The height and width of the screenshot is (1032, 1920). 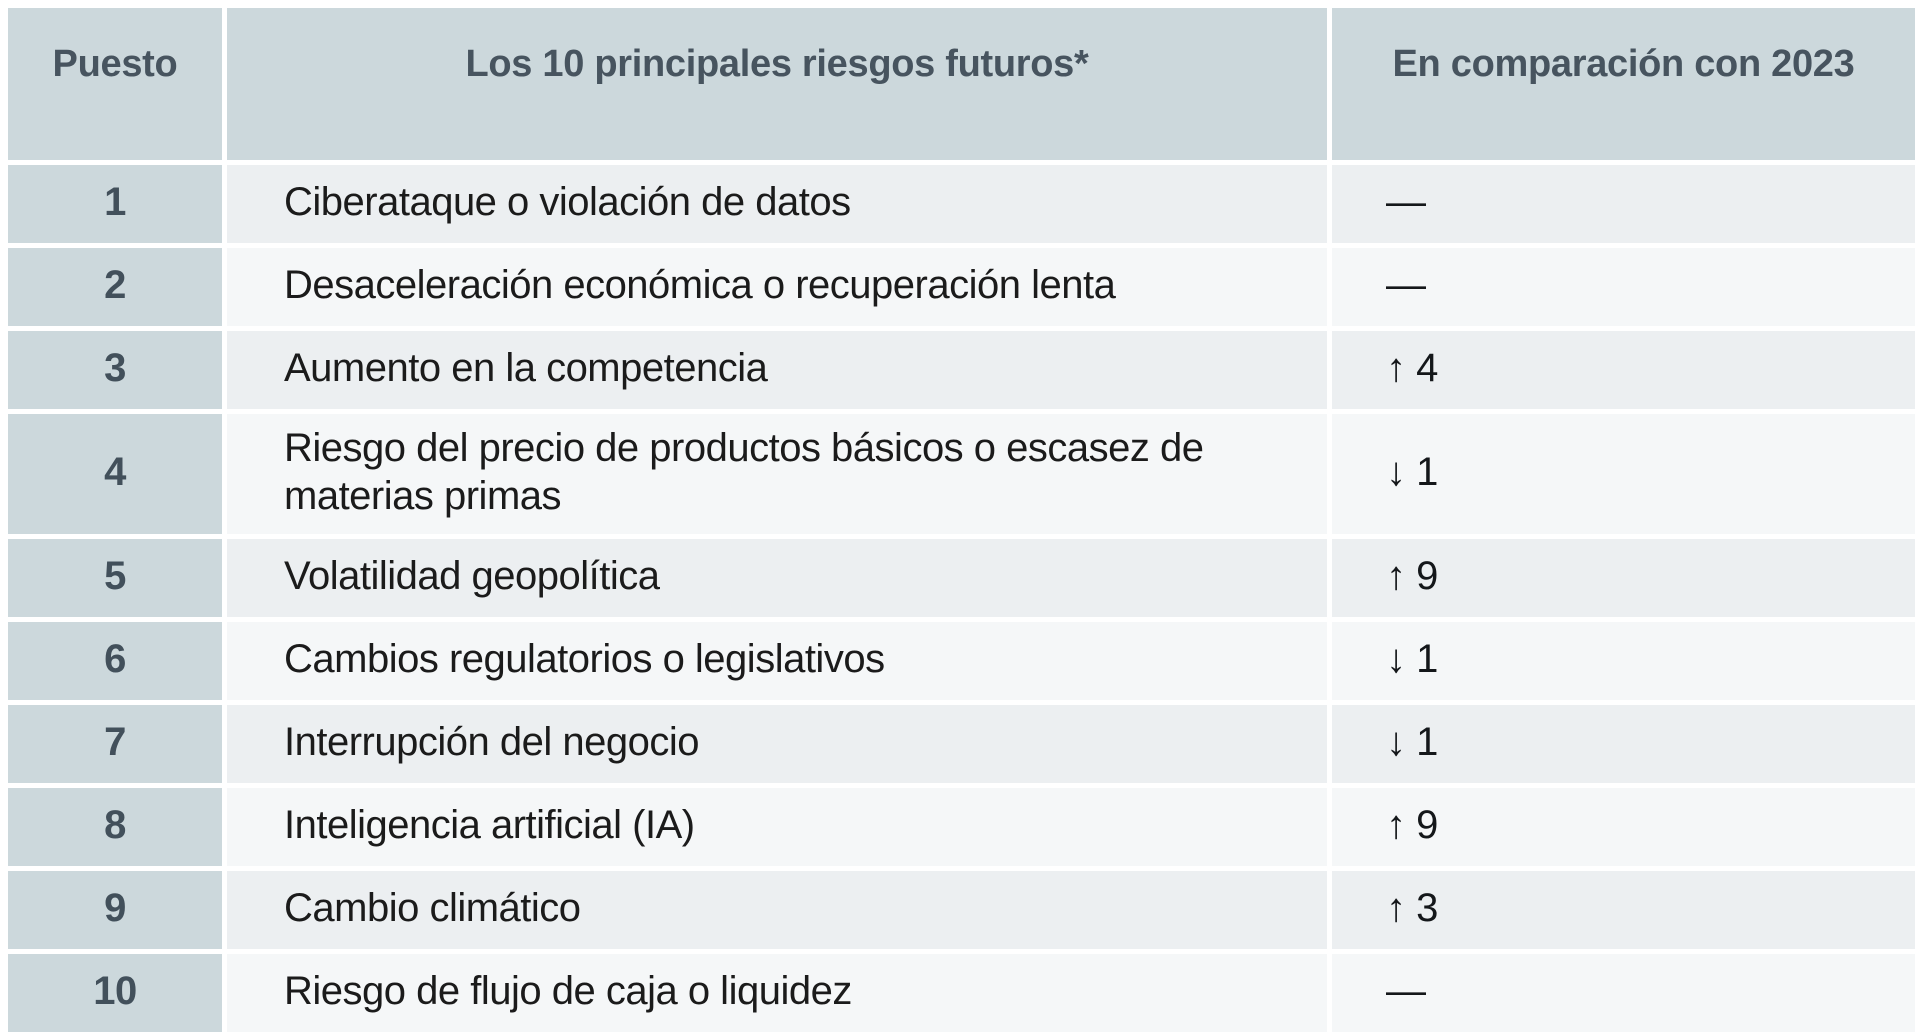 I want to click on risk-cell: Riesgo de flujo de caja o liquidez, so click(x=777, y=993).